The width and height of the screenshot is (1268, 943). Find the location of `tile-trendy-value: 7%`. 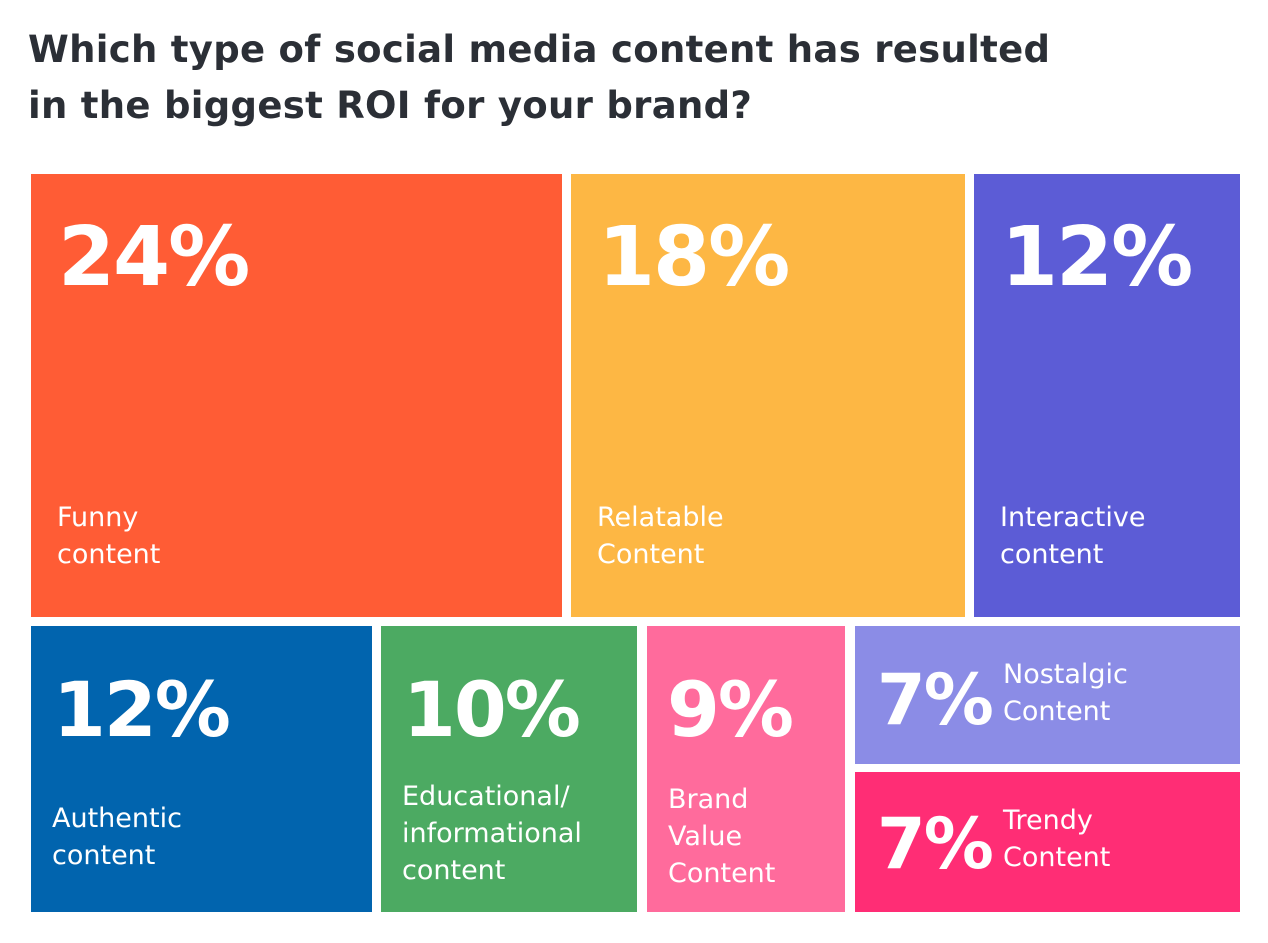

tile-trendy-value: 7% is located at coordinates (935, 844).